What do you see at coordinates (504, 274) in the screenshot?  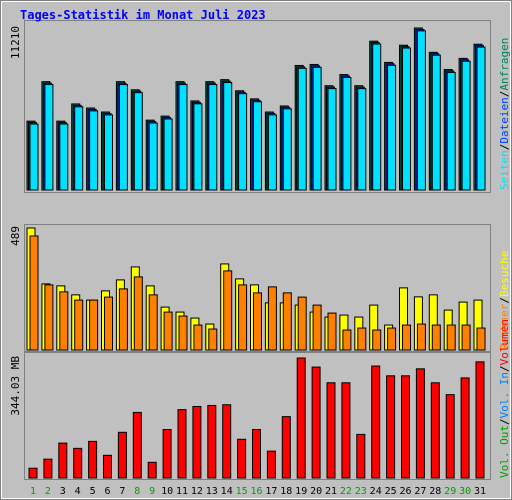 I see `legend-entry: Besuche` at bounding box center [504, 274].